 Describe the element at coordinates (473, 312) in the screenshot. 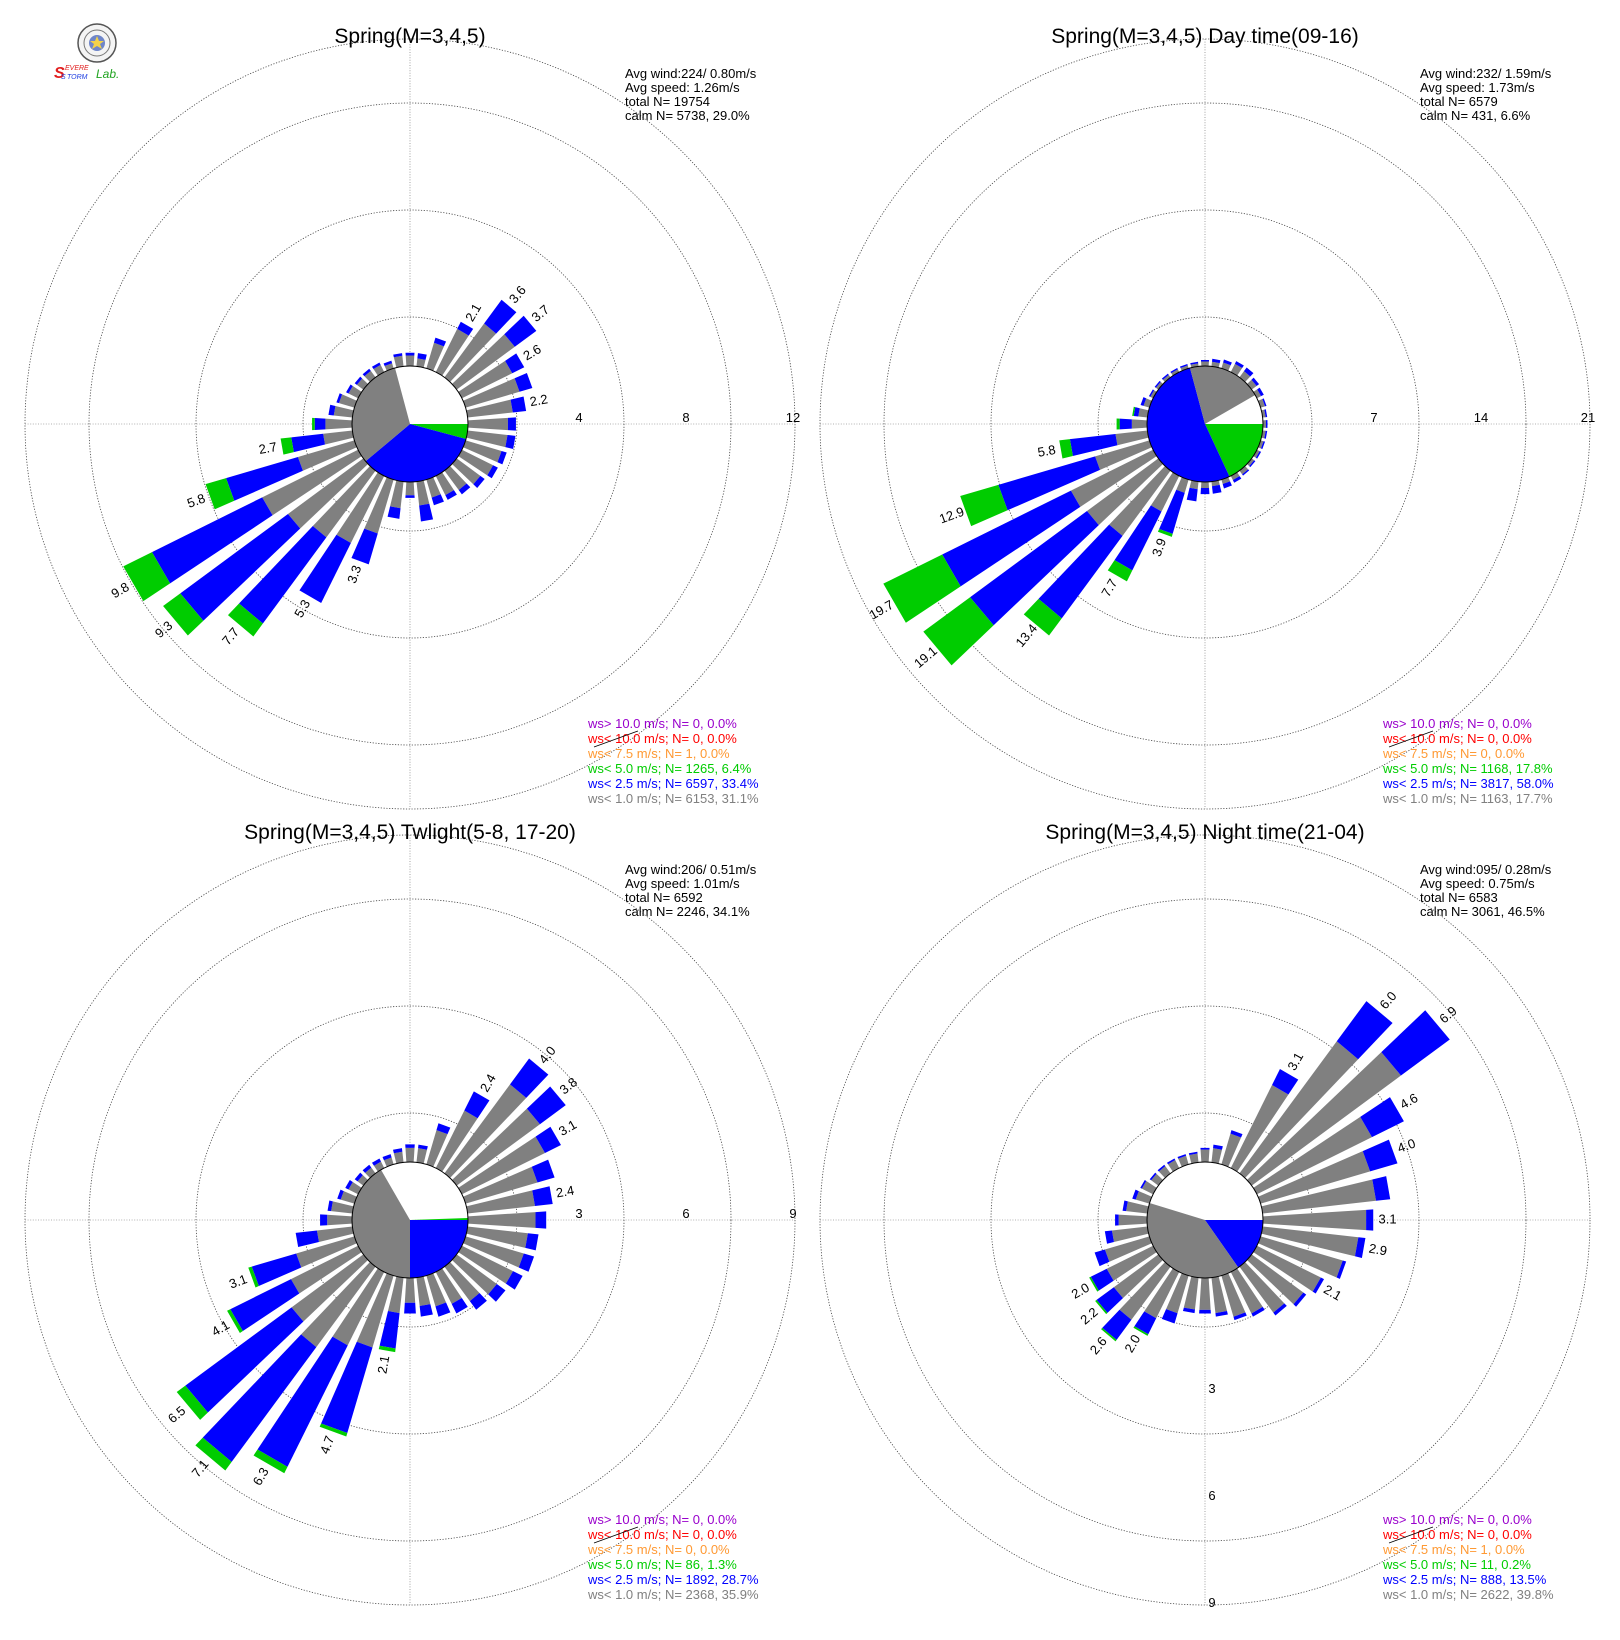

I see `bar-label: 2.1` at that location.